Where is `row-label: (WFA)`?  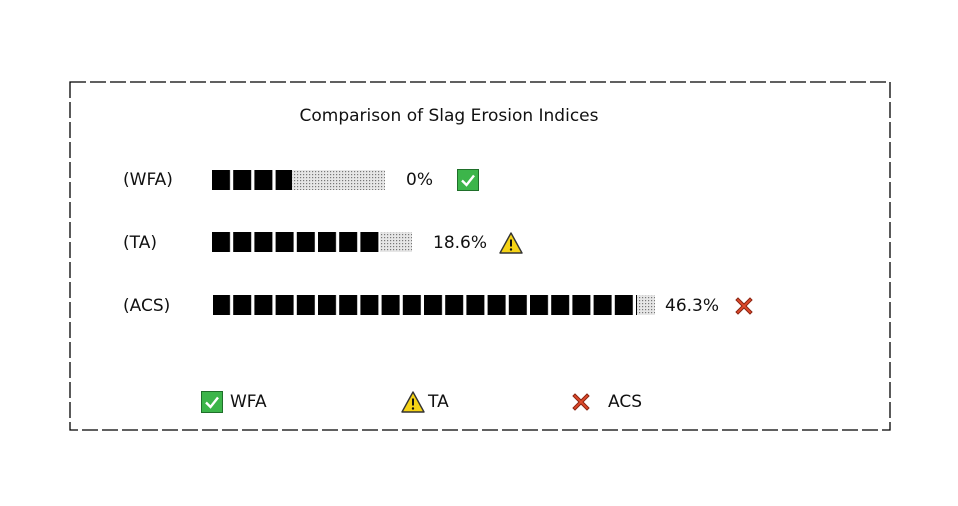 row-label: (WFA) is located at coordinates (148, 180).